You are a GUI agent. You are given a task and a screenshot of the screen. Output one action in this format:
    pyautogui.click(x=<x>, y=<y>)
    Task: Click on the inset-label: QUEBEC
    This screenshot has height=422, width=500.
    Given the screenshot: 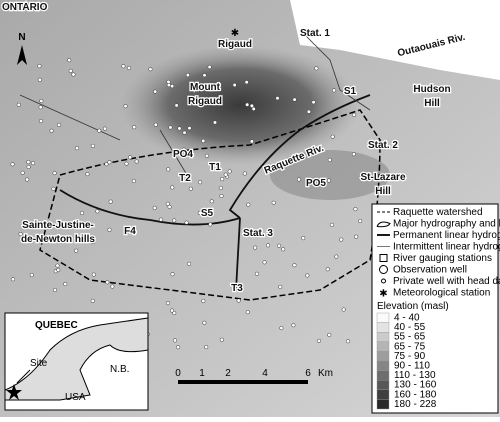 What is the action you would take?
    pyautogui.click(x=56, y=325)
    